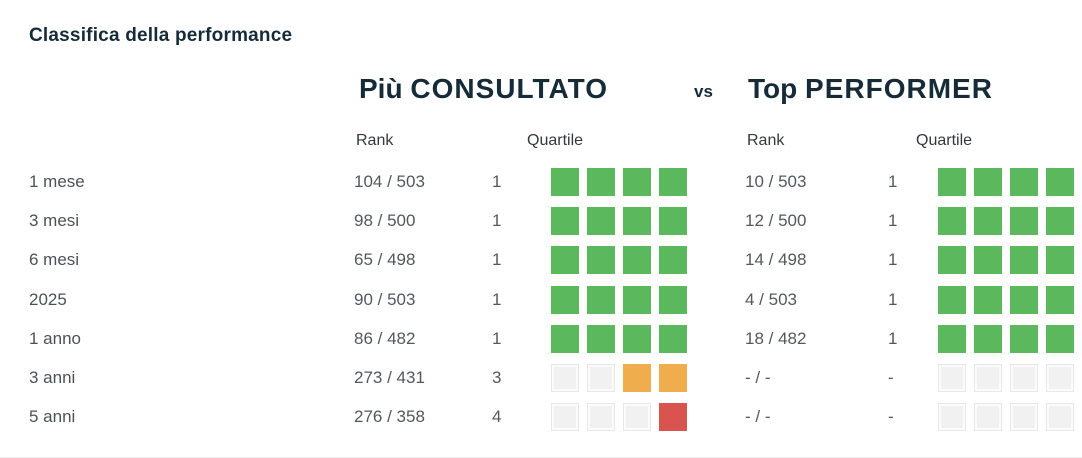  Describe the element at coordinates (389, 378) in the screenshot. I see `consultato-rank-value: 273 / 431` at that location.